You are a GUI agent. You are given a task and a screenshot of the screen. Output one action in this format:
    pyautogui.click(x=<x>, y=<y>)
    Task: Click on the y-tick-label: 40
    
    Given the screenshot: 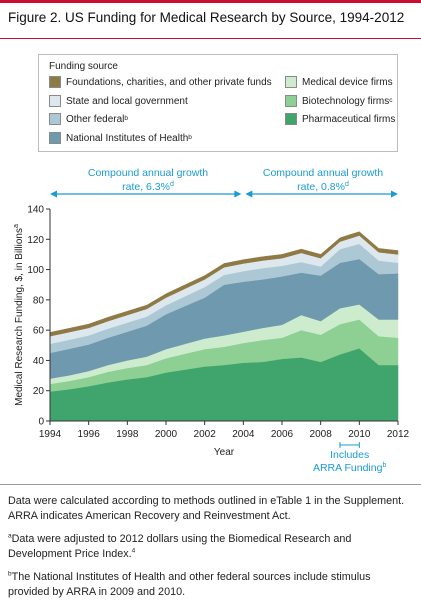 What is the action you would take?
    pyautogui.click(x=39, y=361)
    